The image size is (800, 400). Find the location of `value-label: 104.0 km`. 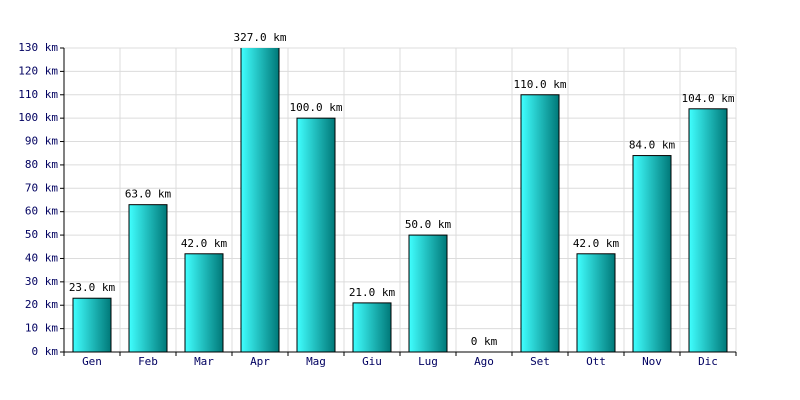

value-label: 104.0 km is located at coordinates (708, 98).